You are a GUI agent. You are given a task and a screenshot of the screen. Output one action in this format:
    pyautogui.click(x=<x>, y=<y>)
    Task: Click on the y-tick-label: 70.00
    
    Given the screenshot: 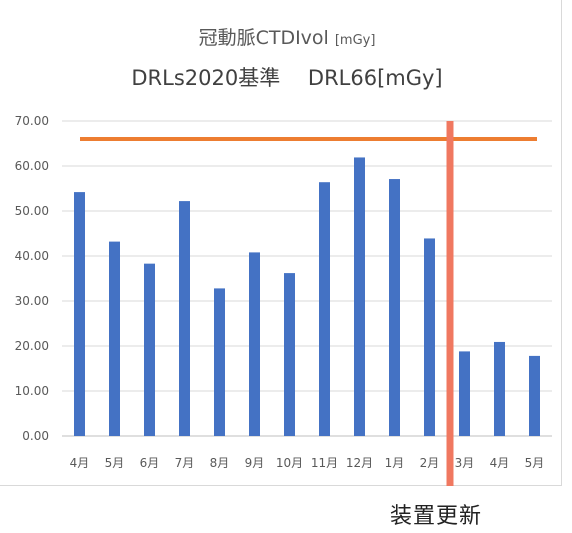 What is the action you would take?
    pyautogui.click(x=32, y=121)
    